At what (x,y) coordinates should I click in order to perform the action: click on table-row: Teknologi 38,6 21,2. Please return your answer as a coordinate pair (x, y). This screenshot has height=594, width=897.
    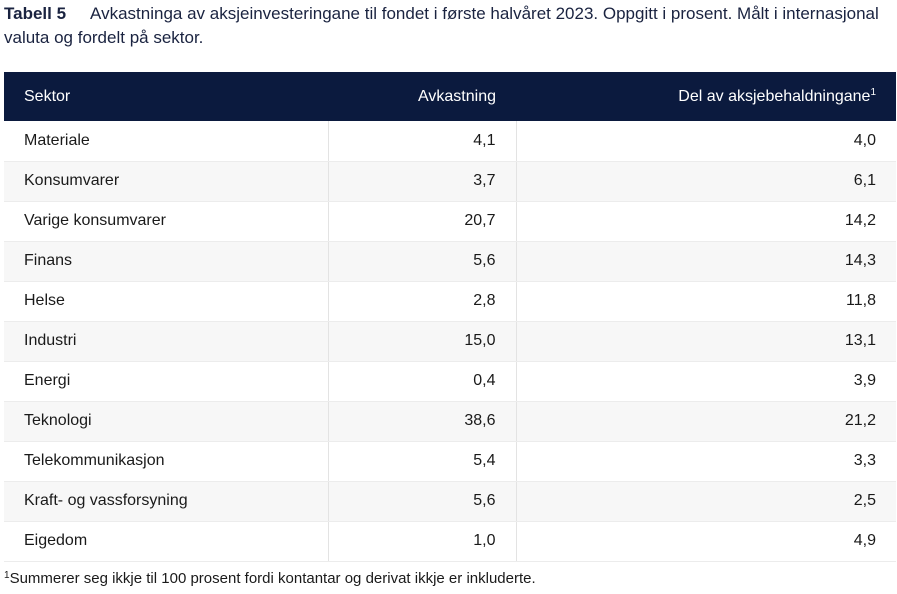
    Looking at the image, I should click on (450, 421).